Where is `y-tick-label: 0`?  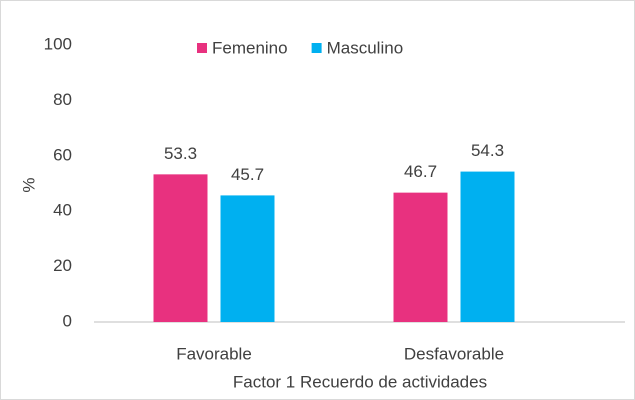 y-tick-label: 0 is located at coordinates (67, 320).